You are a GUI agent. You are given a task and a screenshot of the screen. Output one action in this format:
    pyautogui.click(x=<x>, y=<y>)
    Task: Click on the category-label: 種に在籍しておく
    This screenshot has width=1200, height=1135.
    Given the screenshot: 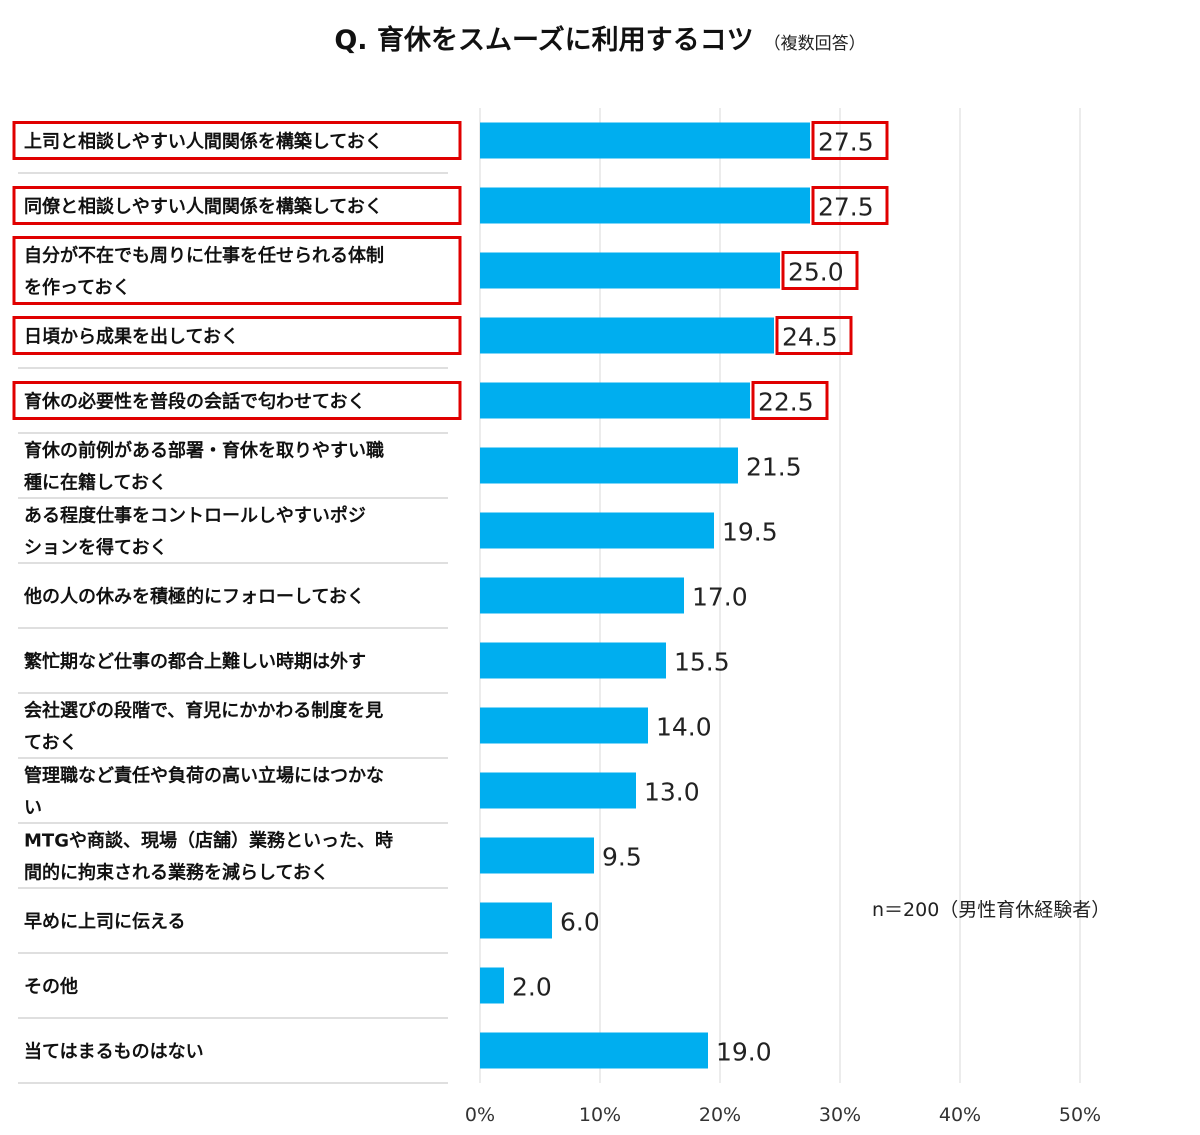 What is the action you would take?
    pyautogui.click(x=95, y=483)
    